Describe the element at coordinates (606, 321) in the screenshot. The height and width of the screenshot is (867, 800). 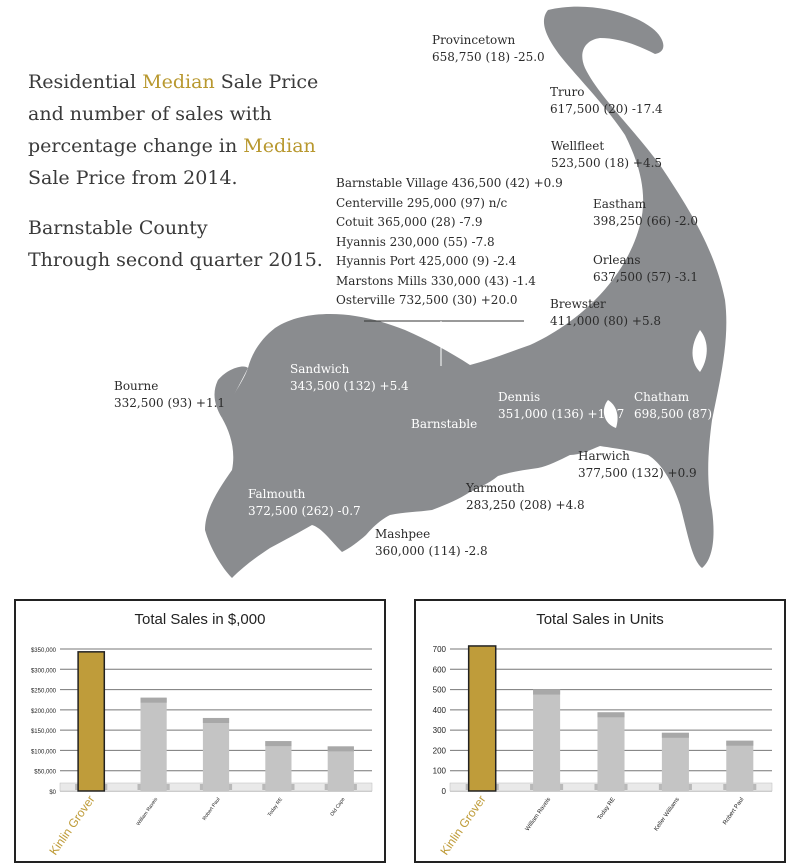
I see `town-stats: 411,000 (80) +5.8` at that location.